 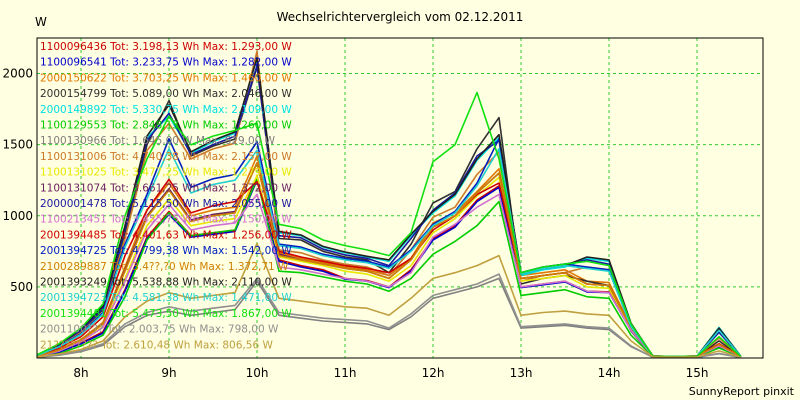 What do you see at coordinates (17, 74) in the screenshot?
I see `y-tick-label: 2000` at bounding box center [17, 74].